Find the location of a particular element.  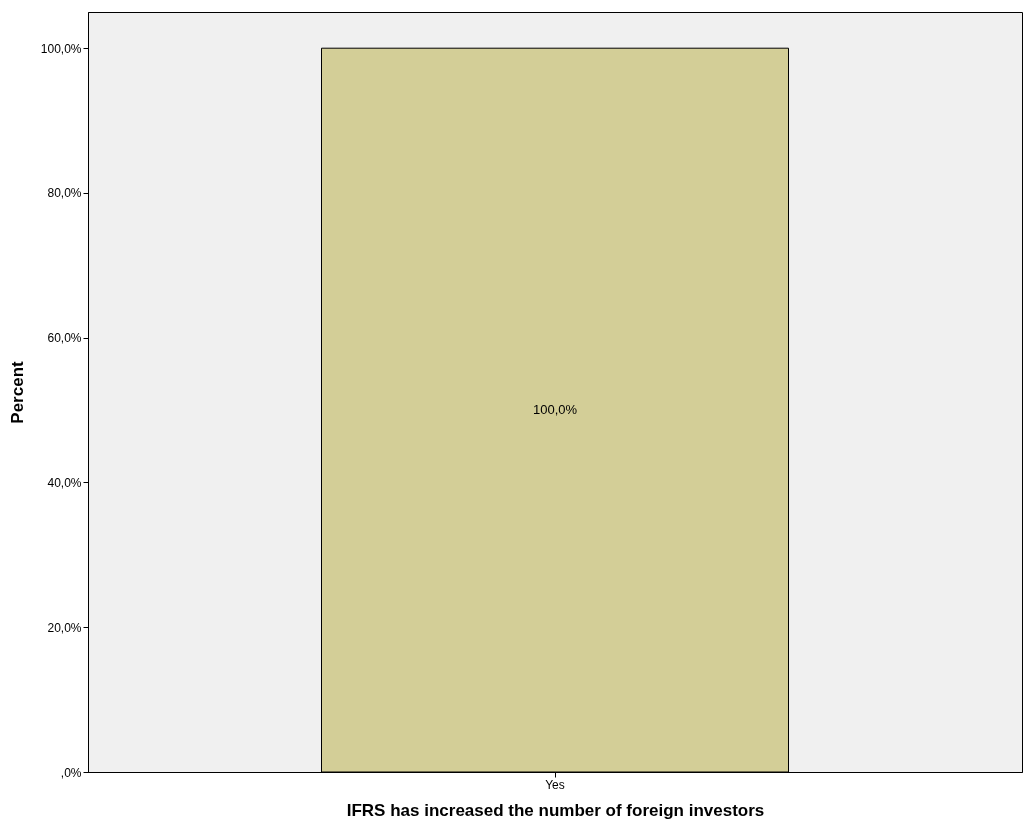

data-label: 100,0% is located at coordinates (555, 410).